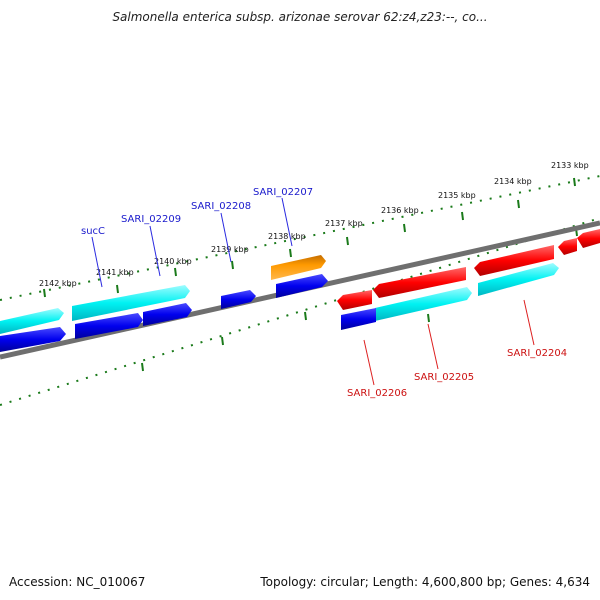 This screenshot has width=600, height=600. What do you see at coordinates (93, 231) in the screenshot?
I see `gene-label-succ: sucC` at bounding box center [93, 231].